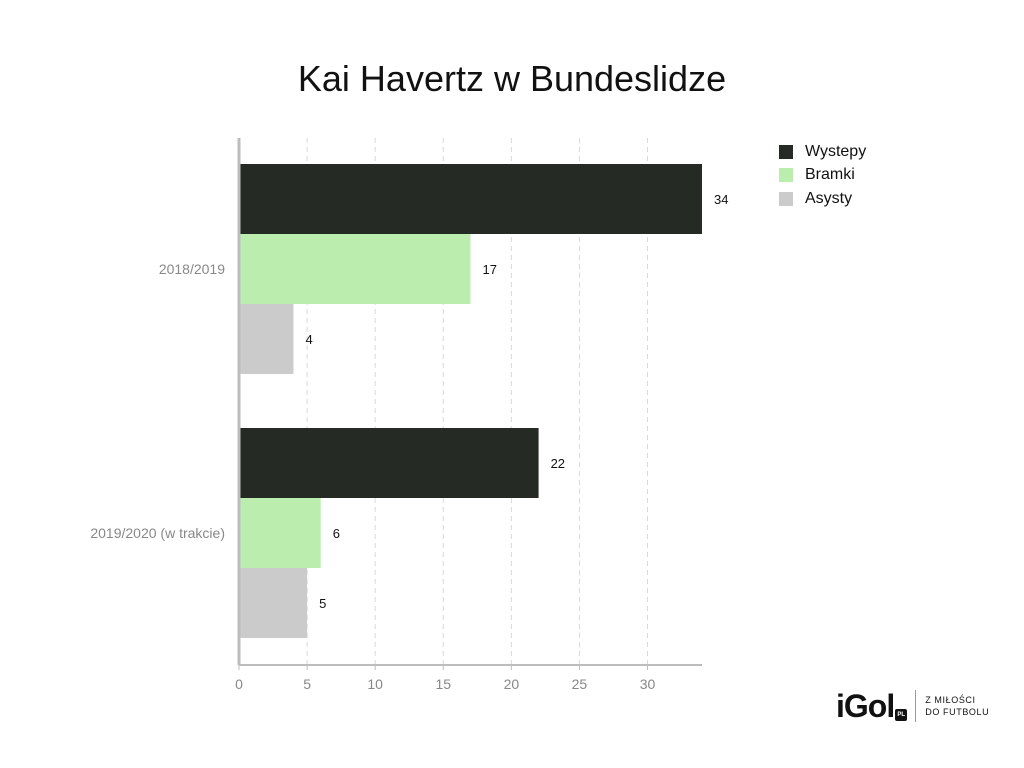 This screenshot has height=768, width=1024. I want to click on legend-label: Bramki, so click(830, 175).